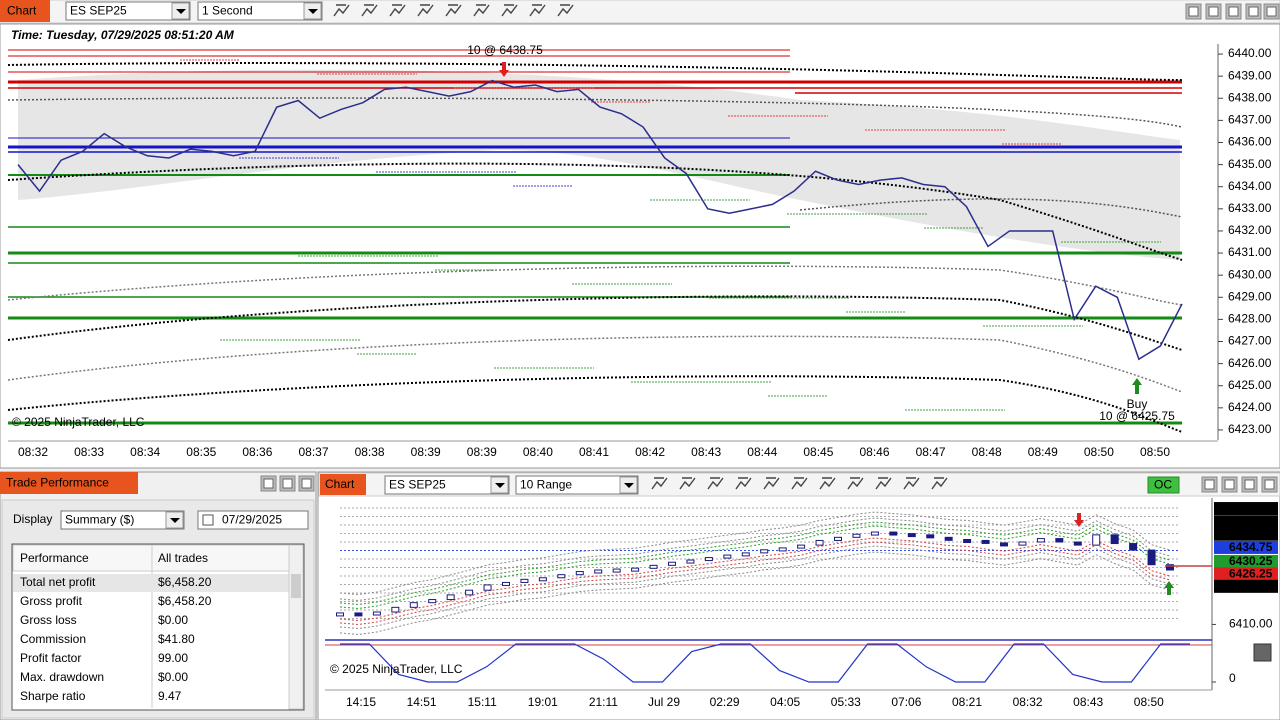 This screenshot has width=1280, height=720. I want to click on table-cell: Gross loss, so click(48, 620).